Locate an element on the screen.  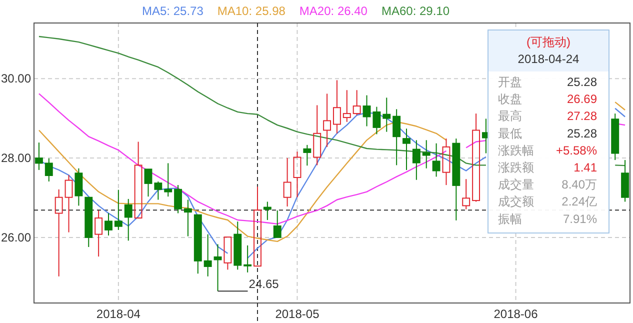
category-label: 振幅 is located at coordinates (510, 219).